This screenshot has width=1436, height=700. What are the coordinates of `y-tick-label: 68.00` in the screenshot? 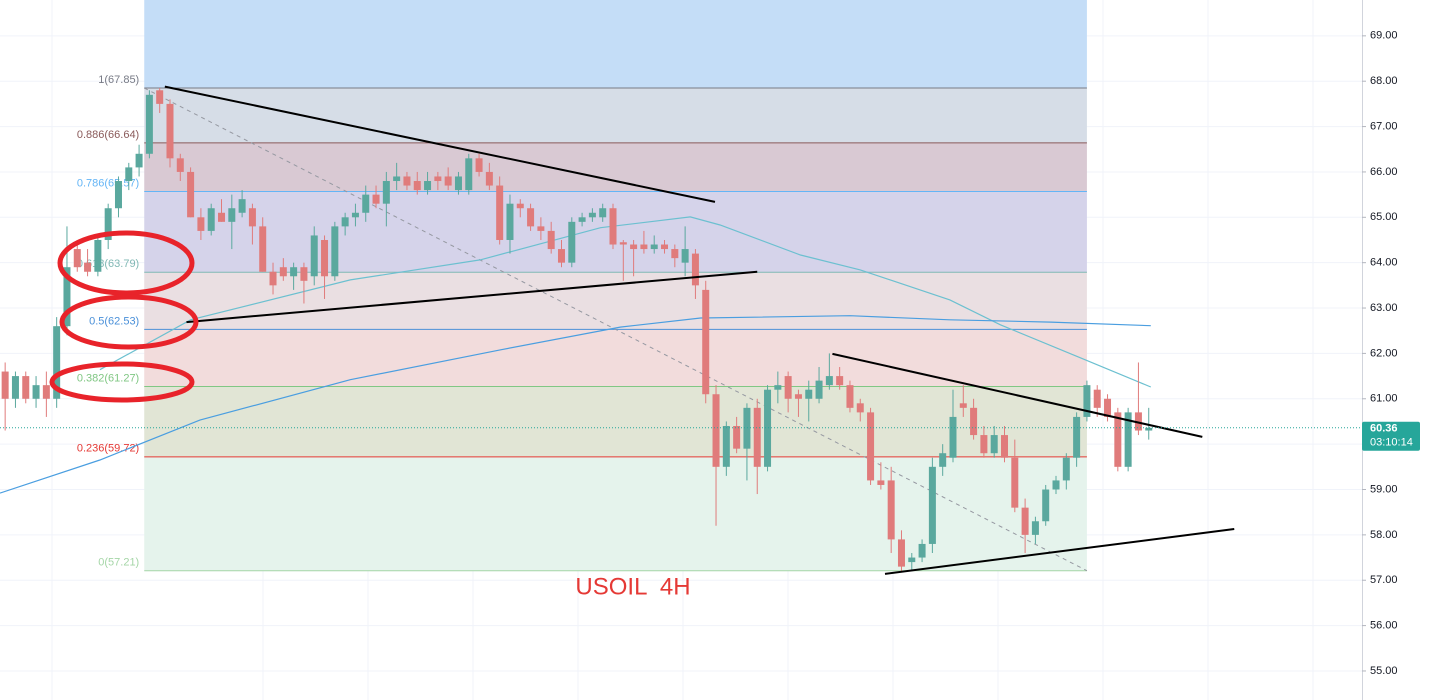 It's located at (1384, 81).